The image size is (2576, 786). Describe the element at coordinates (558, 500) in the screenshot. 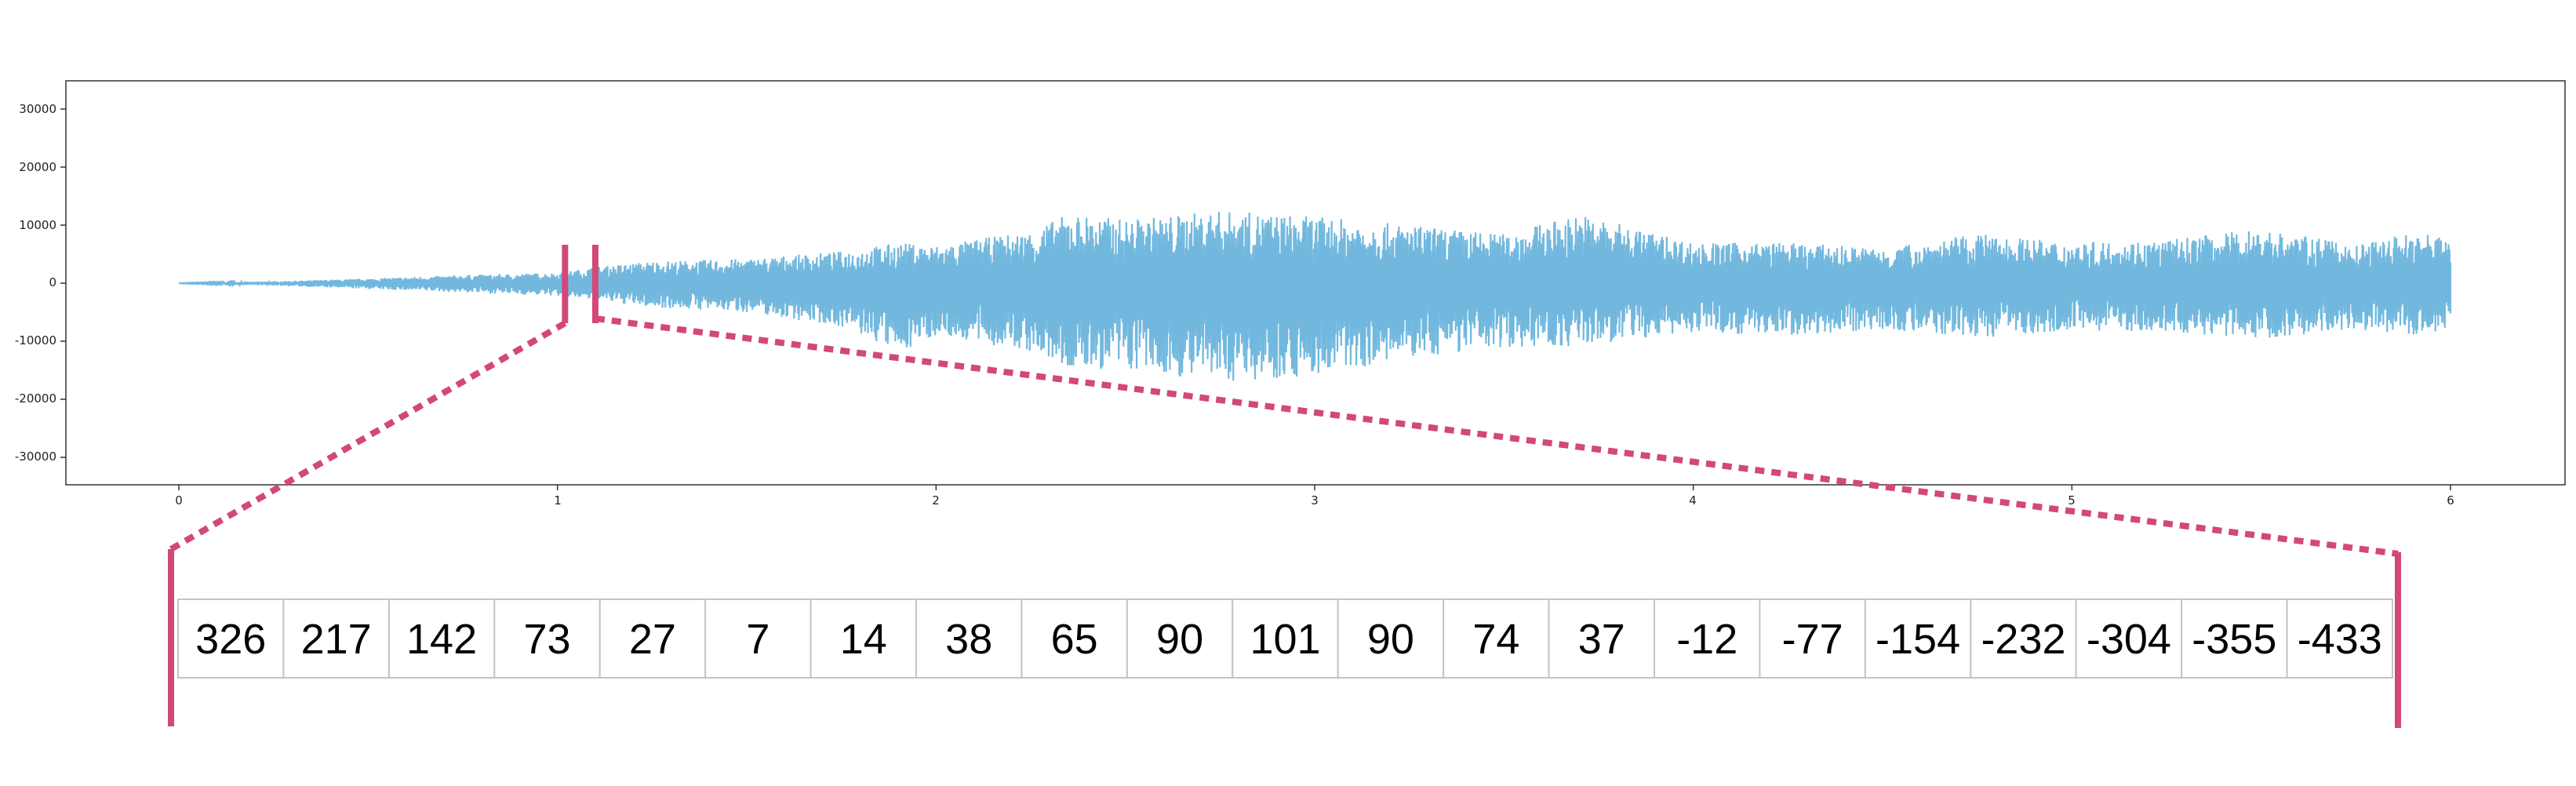

I see `x-tick-label: 1` at that location.